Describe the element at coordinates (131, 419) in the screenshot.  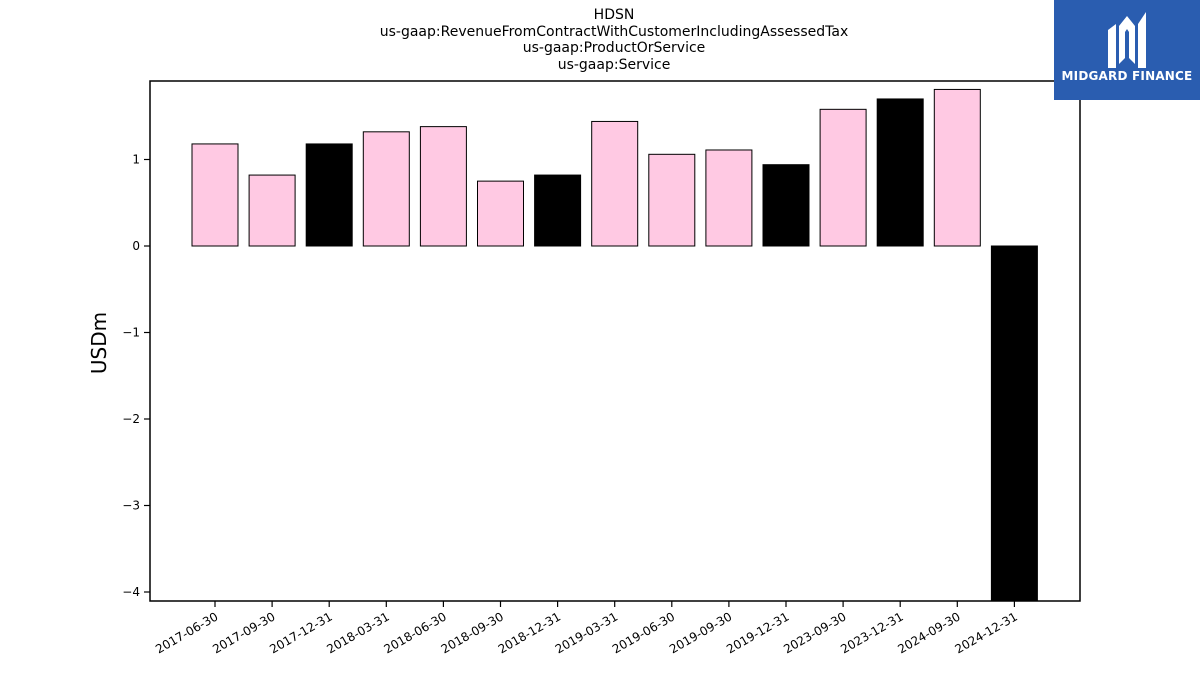
I see `y-tick-label: −2` at that location.